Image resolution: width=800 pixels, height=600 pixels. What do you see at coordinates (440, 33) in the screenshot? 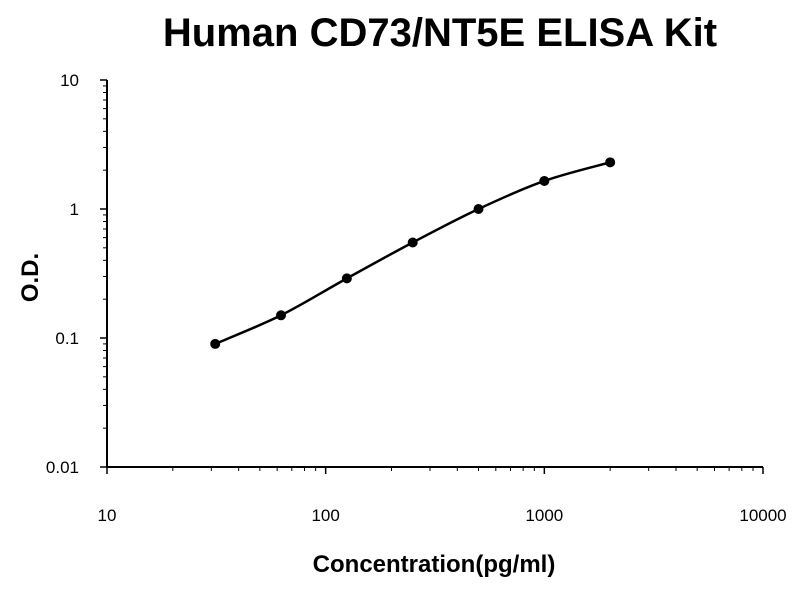
I see `chart-title: Human CD73/NT5E ELISA Kit` at bounding box center [440, 33].